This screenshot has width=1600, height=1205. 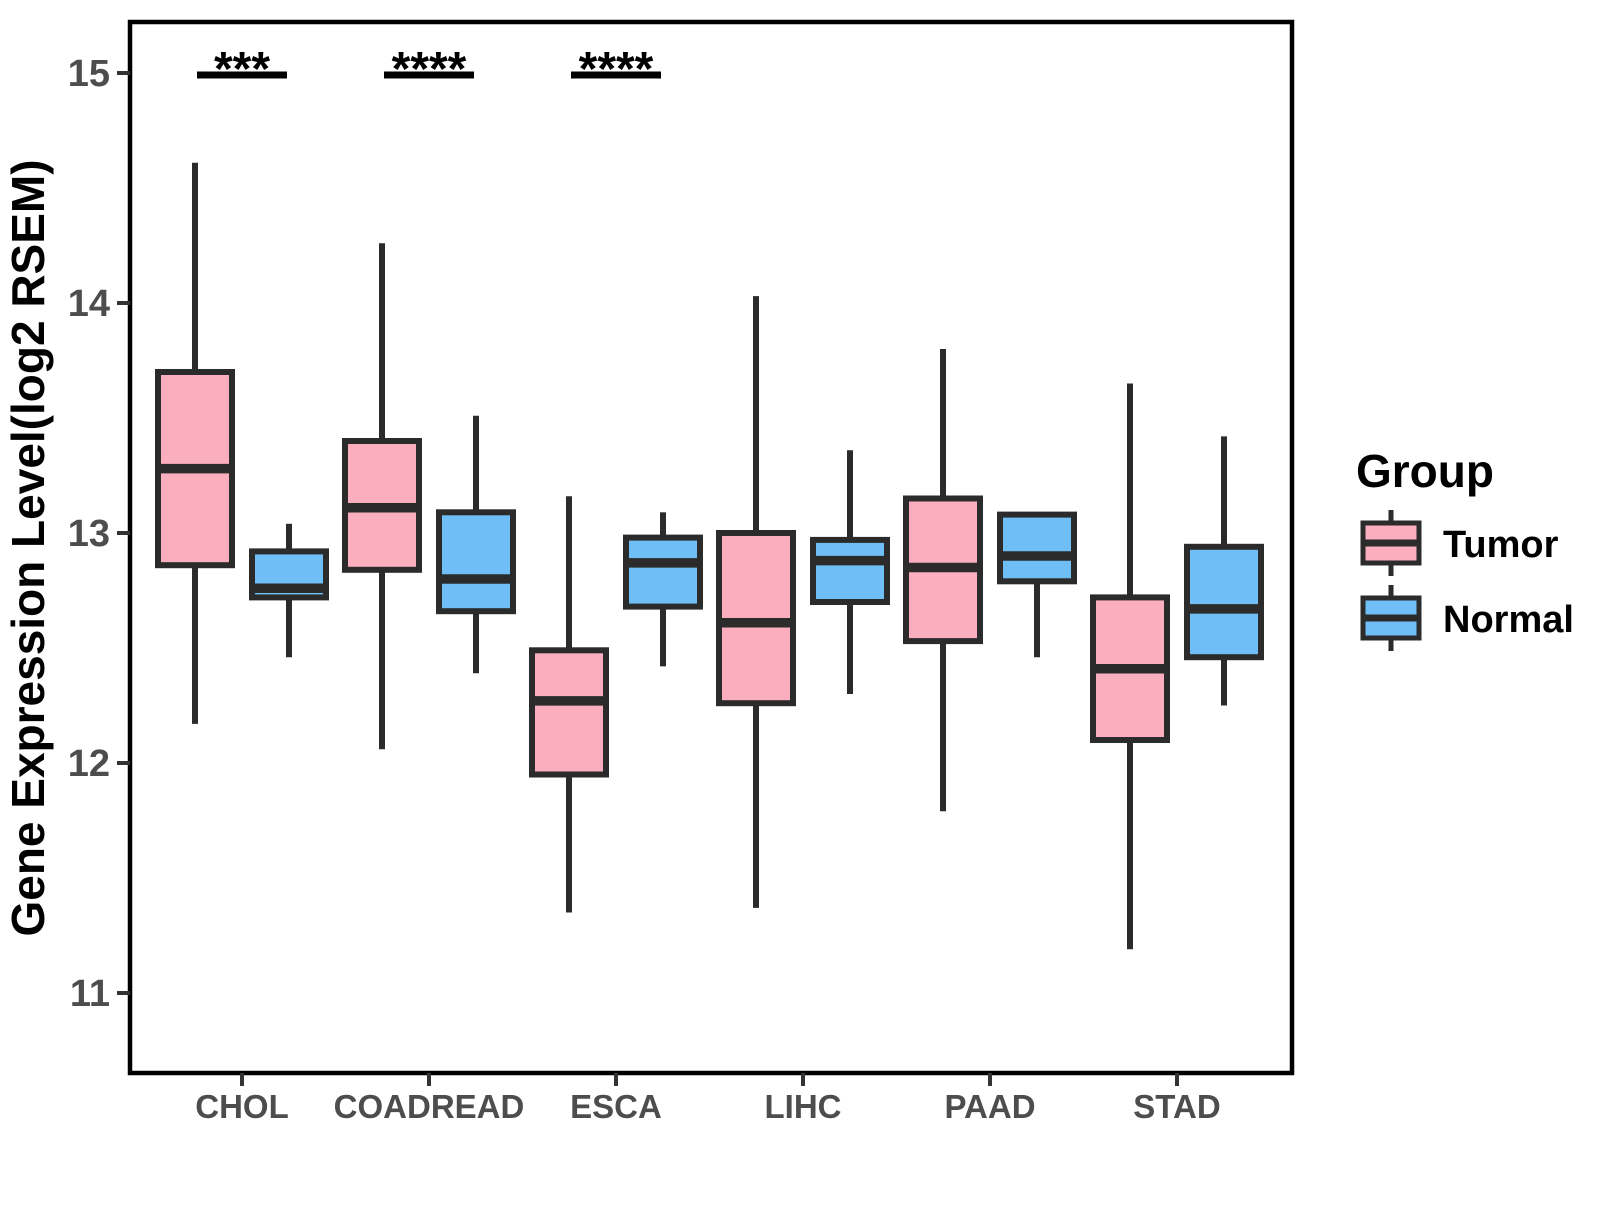 I want to click on box-normal-lihc, so click(x=850, y=572).